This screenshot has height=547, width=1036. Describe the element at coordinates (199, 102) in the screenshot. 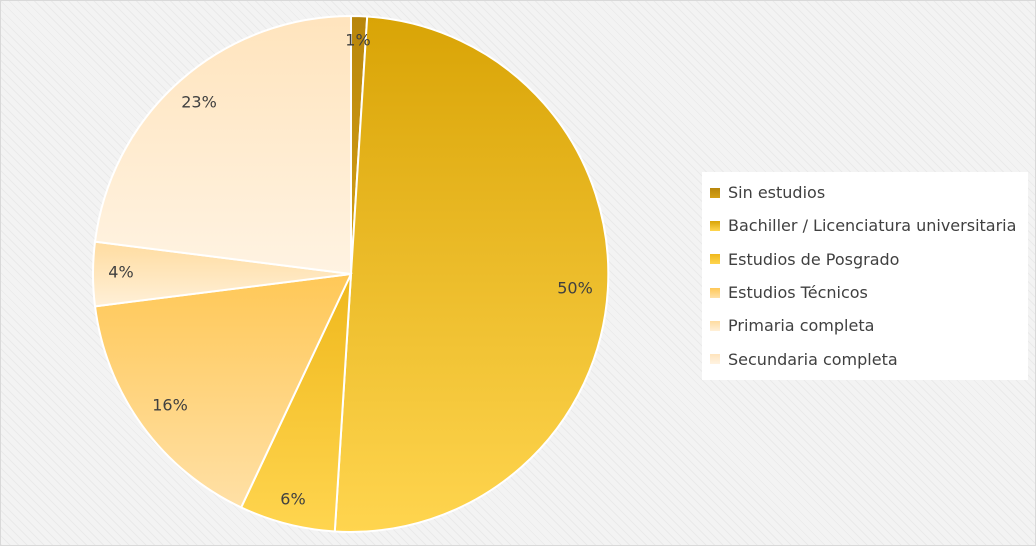

I see `slice-label-5: 23%` at that location.